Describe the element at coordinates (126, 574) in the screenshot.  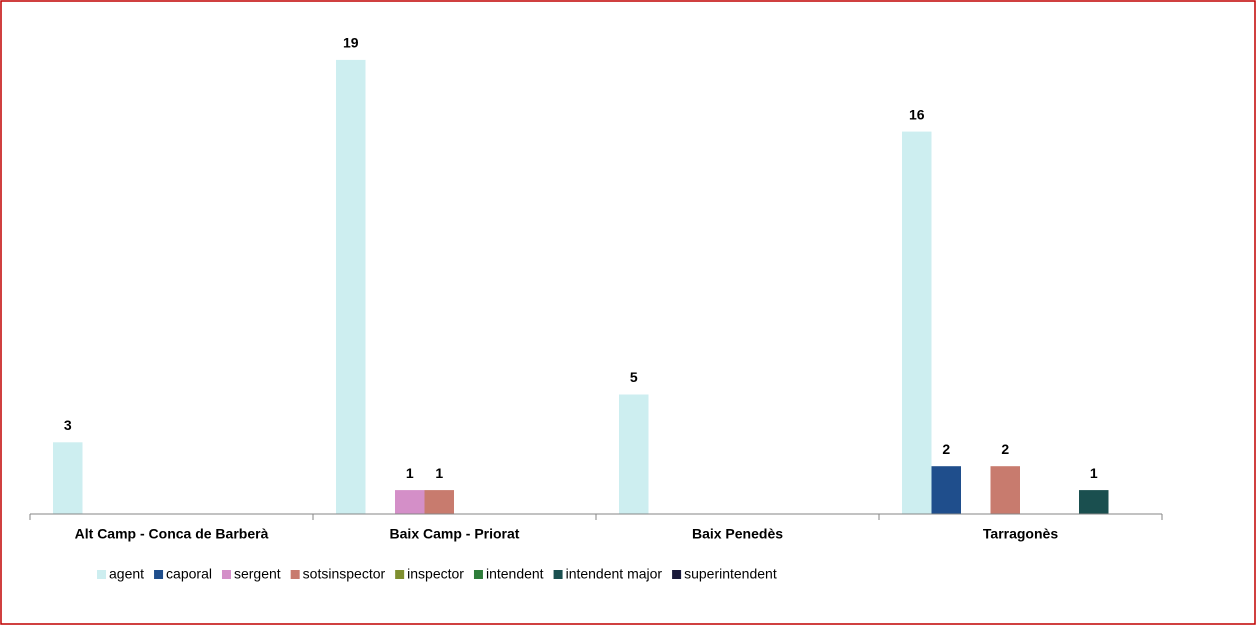
I see `legend-label: agent` at that location.